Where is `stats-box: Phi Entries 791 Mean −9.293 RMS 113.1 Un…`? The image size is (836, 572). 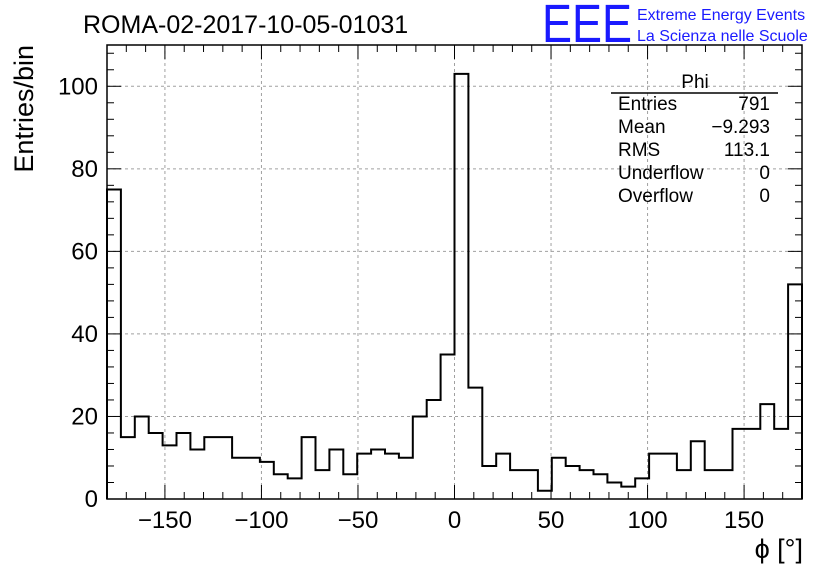 stats-box: Phi Entries 791 Mean −9.293 RMS 113.1 Un… is located at coordinates (694, 139).